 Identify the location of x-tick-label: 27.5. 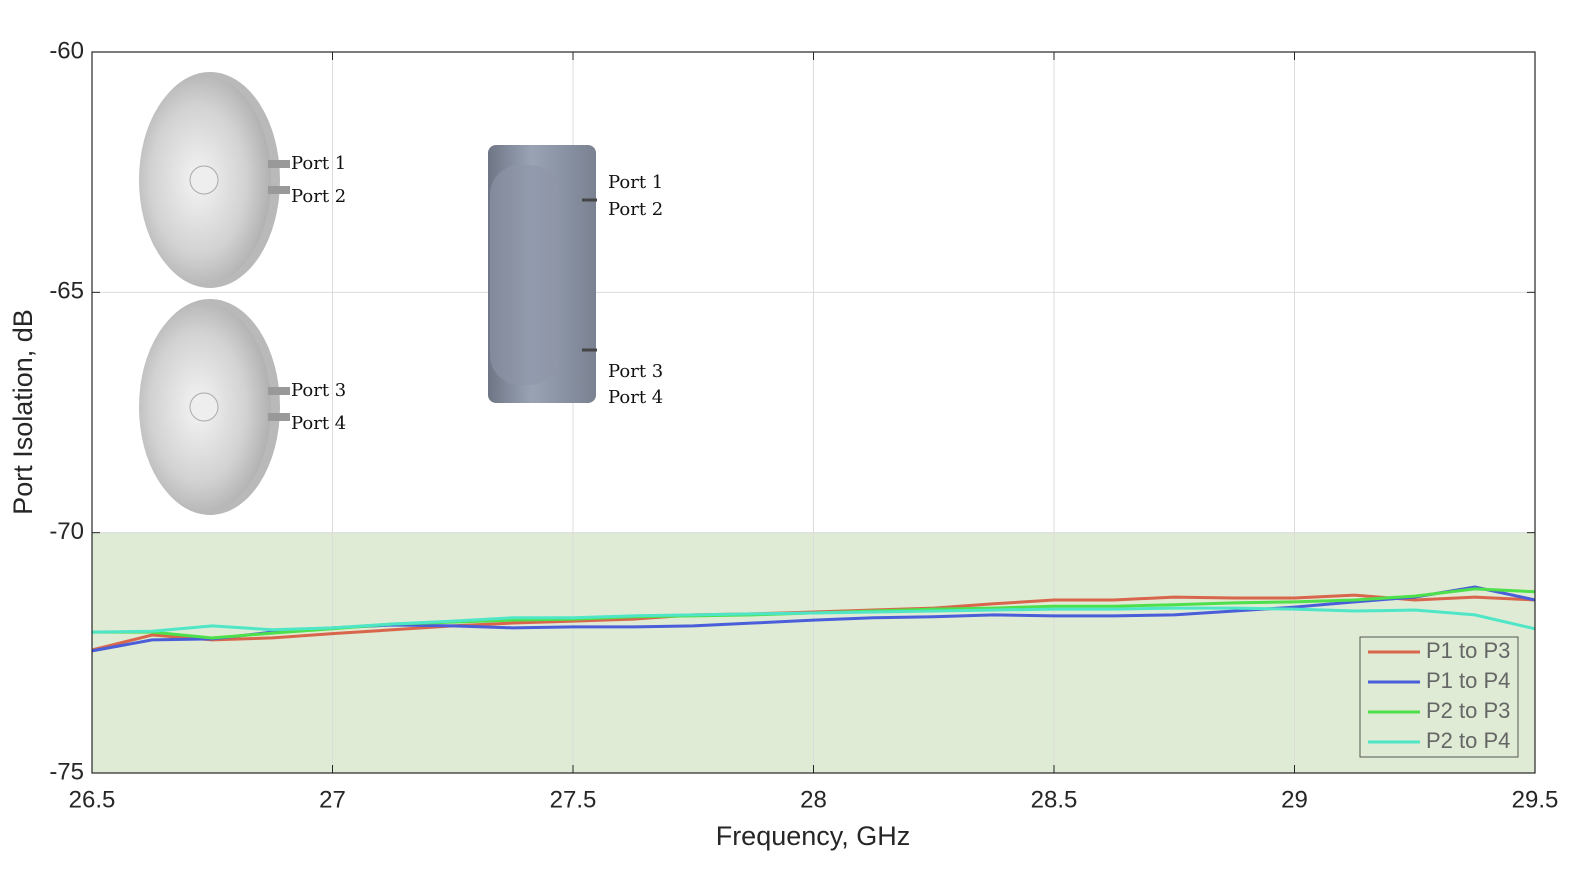
(573, 799).